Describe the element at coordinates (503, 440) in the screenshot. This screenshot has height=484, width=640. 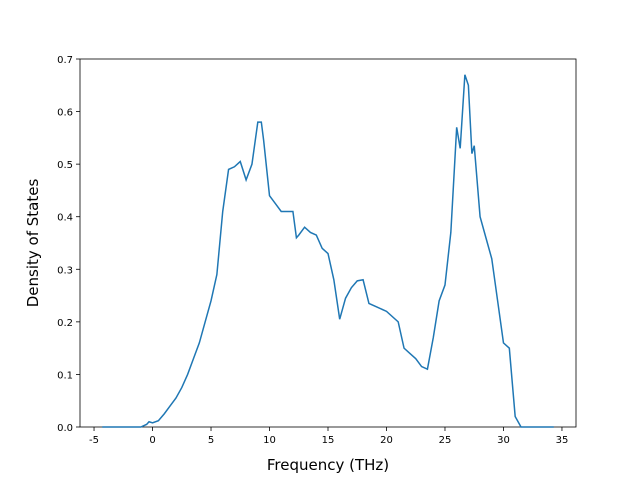
I see `x-tick-label: 30` at that location.